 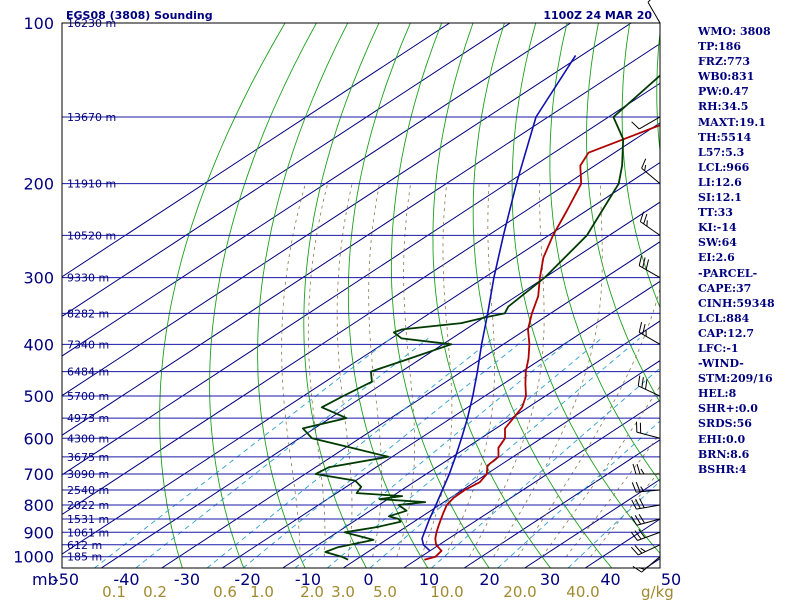 What do you see at coordinates (736, 152) in the screenshot?
I see `index-item: L57:5.3` at bounding box center [736, 152].